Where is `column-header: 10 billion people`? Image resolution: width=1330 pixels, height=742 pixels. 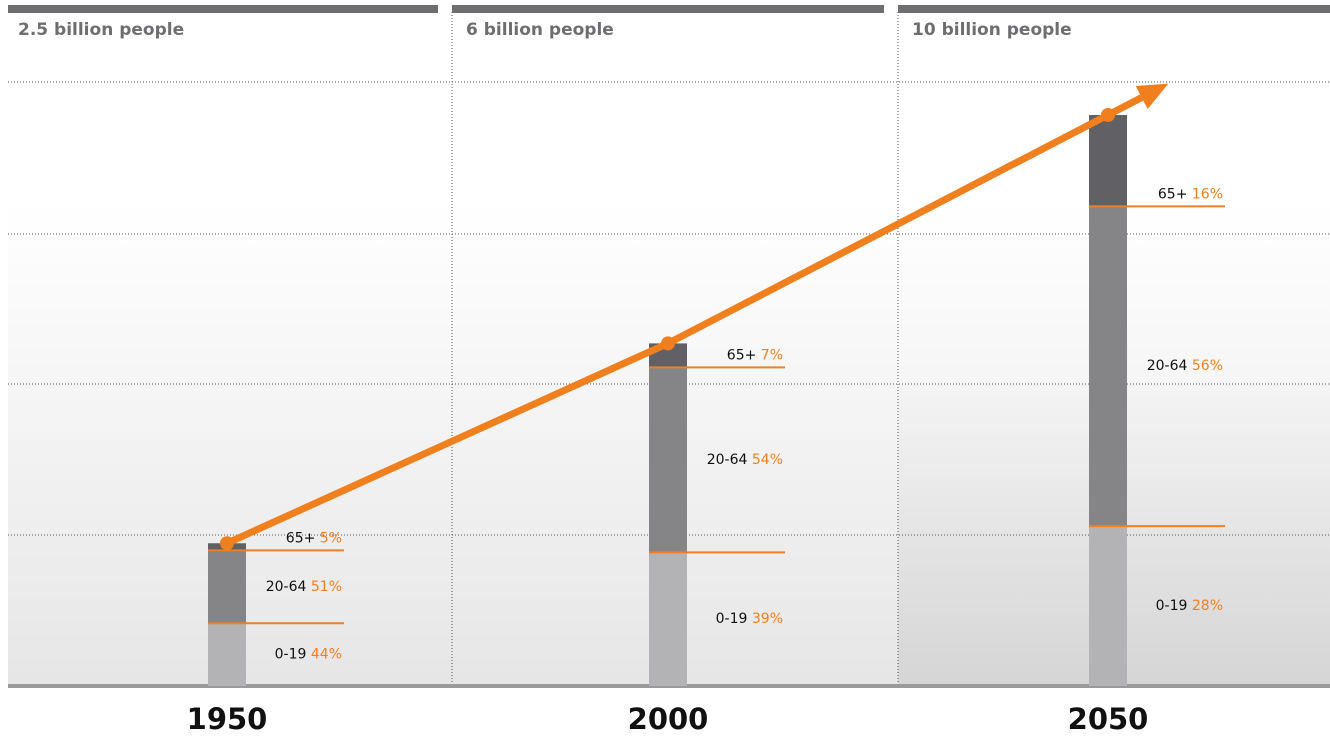 column-header: 10 billion people is located at coordinates (992, 30).